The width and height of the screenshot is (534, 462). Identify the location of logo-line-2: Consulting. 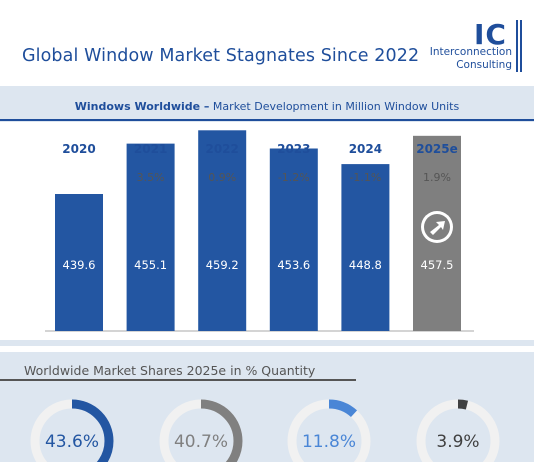
(484, 65).